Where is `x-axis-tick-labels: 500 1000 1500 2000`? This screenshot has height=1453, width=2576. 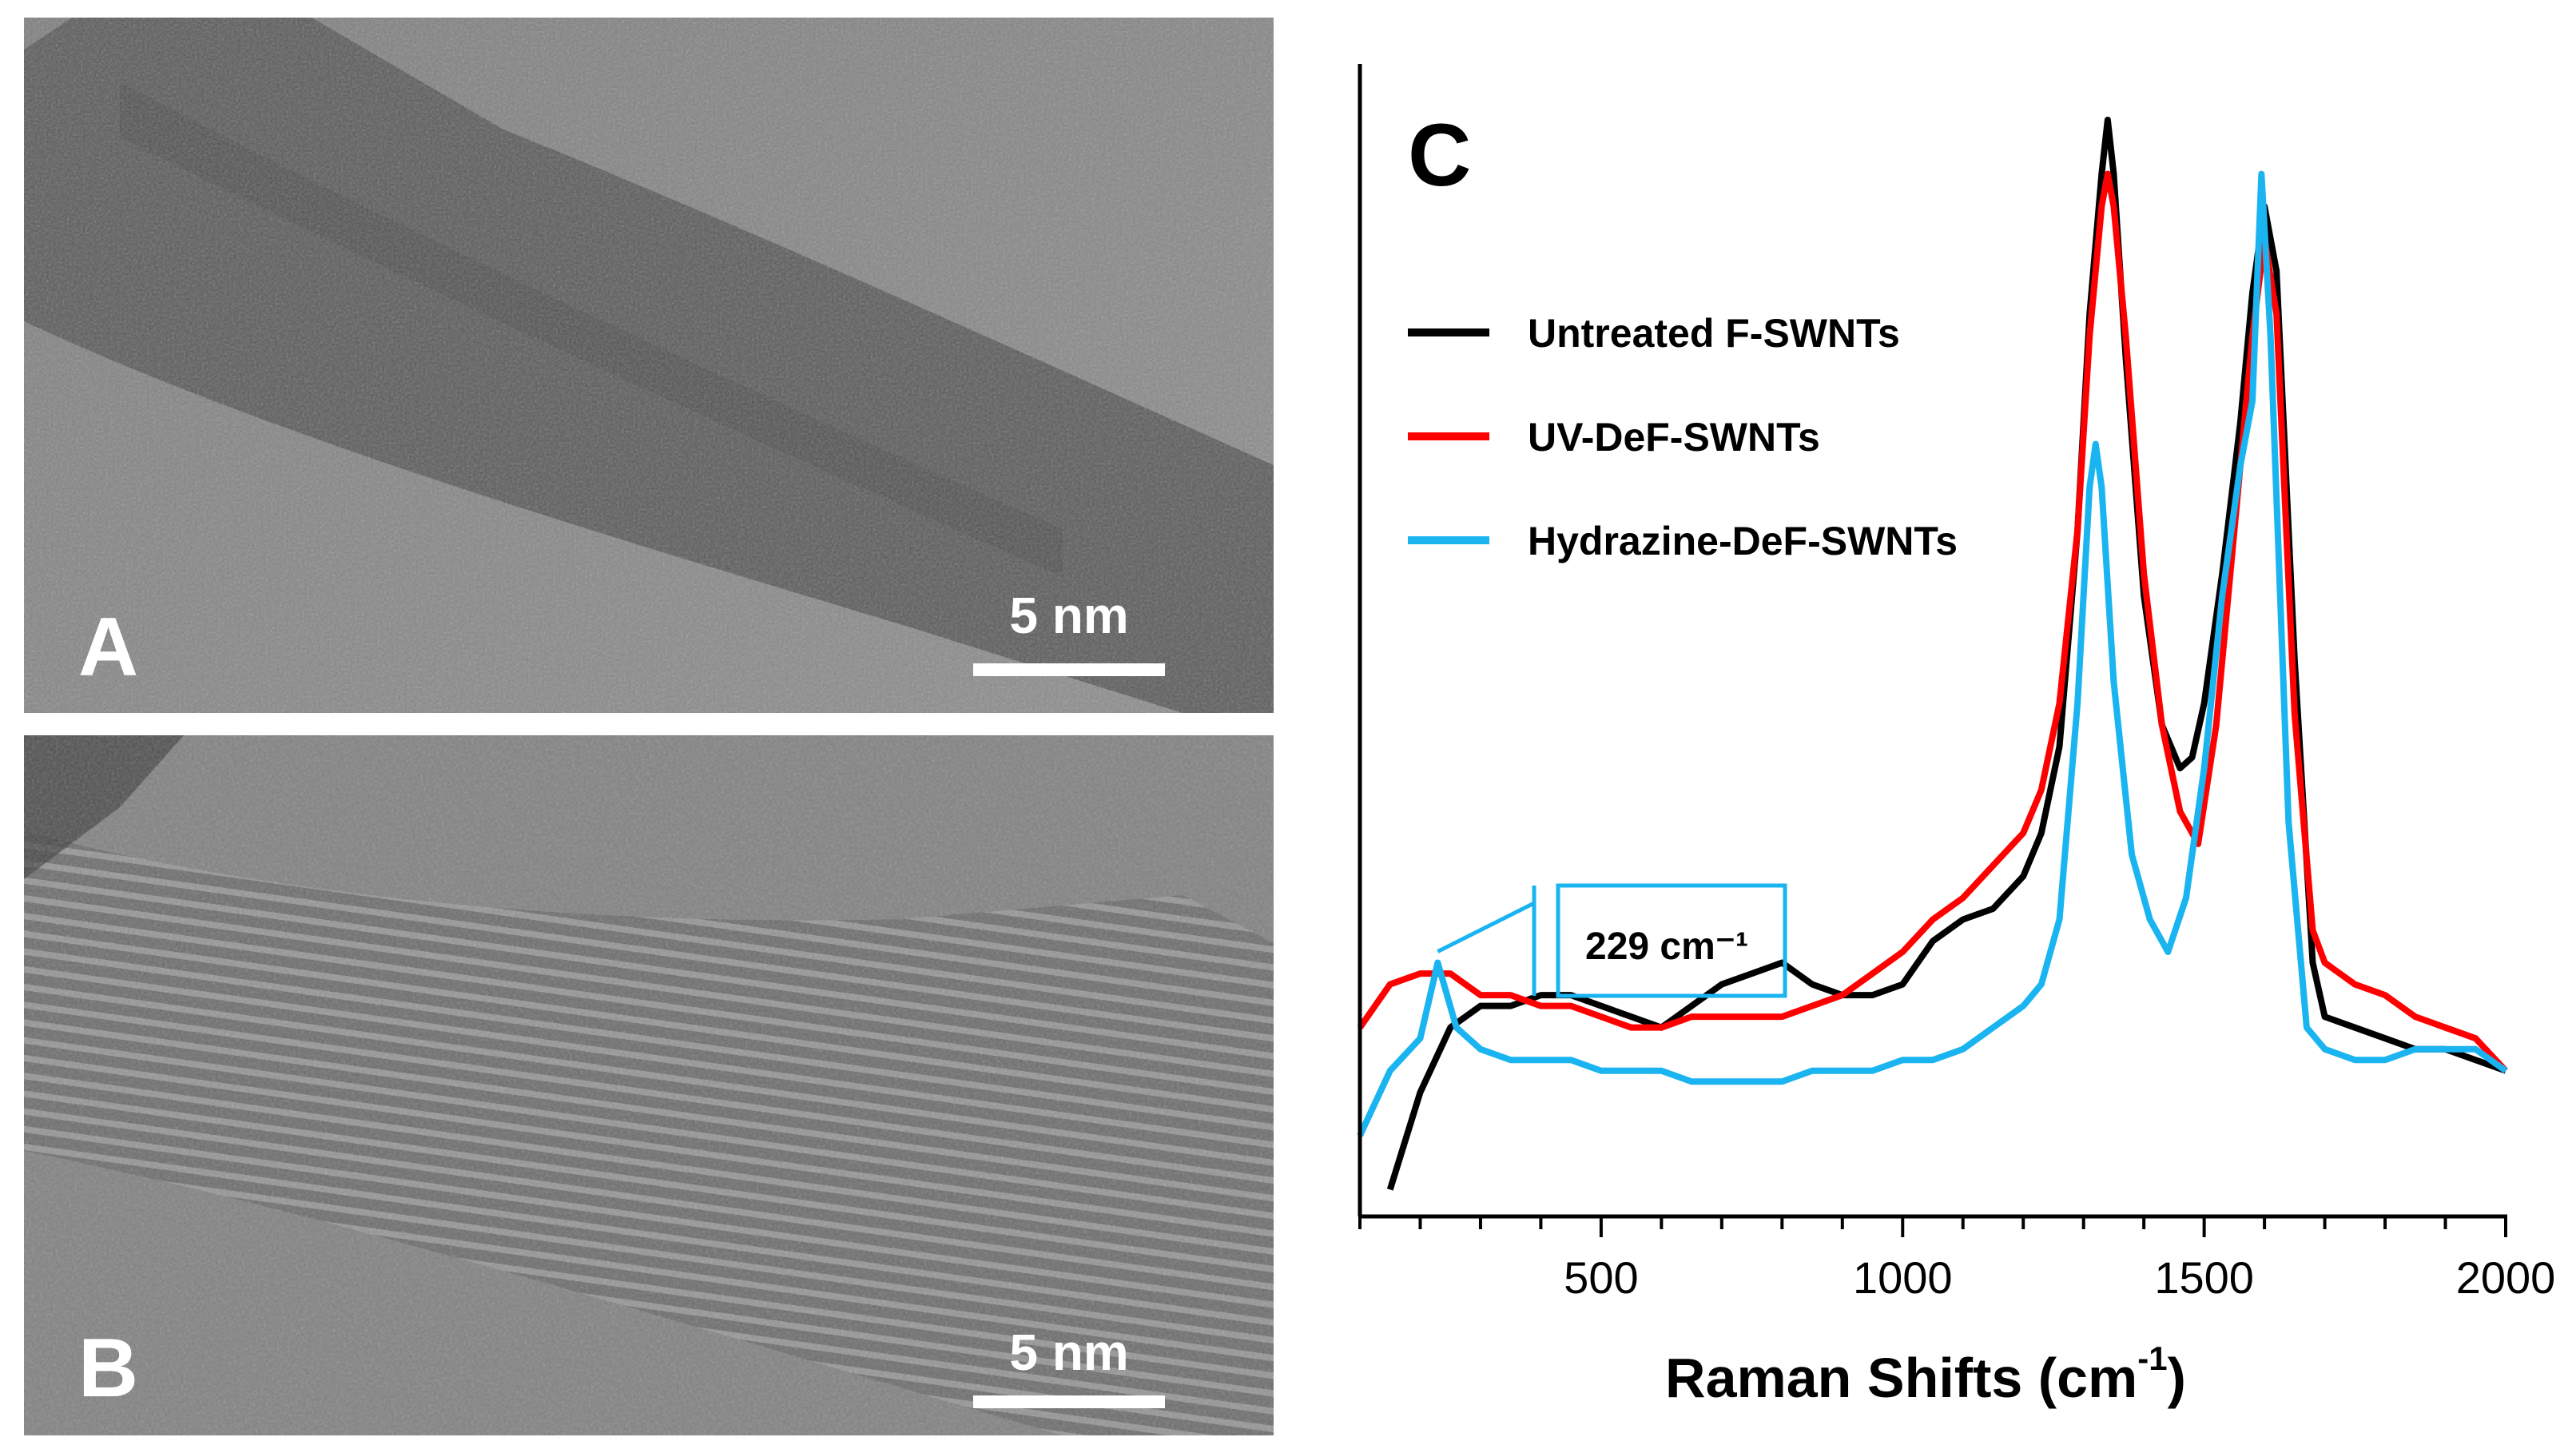
x-axis-tick-labels: 500 1000 1500 2000 is located at coordinates (2059, 1277).